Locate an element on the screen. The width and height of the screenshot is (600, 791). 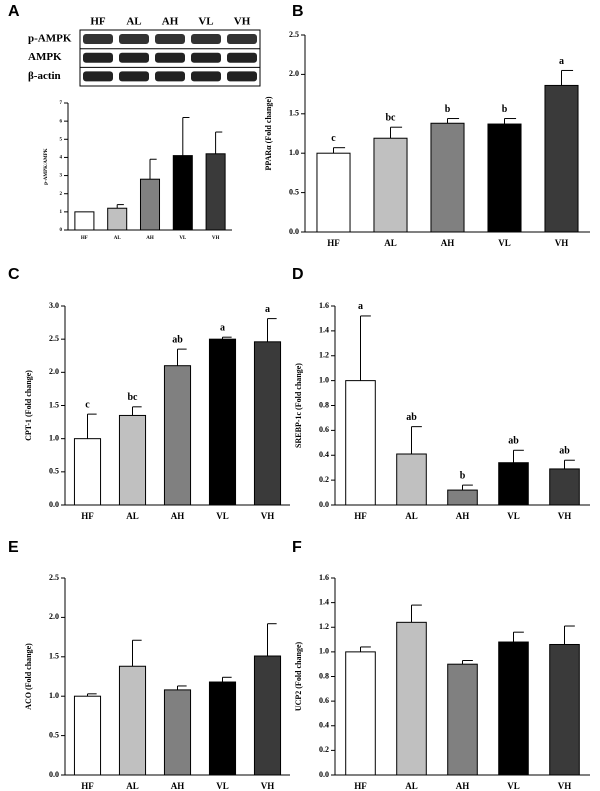
y-tick-label: 1.6 is located at coordinates (324, 305).